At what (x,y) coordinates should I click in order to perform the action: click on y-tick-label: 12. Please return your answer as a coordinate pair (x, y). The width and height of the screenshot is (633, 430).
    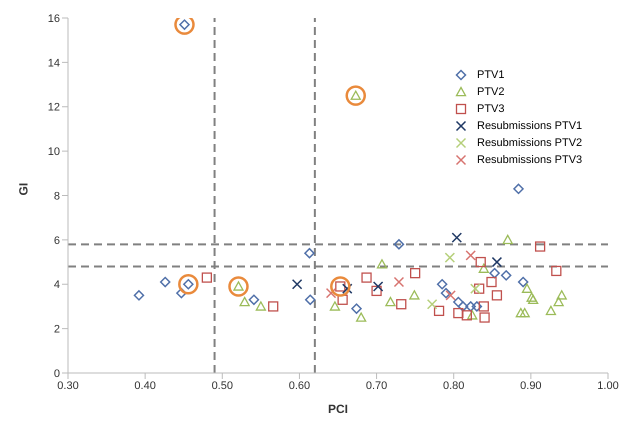
    Looking at the image, I should click on (54, 108).